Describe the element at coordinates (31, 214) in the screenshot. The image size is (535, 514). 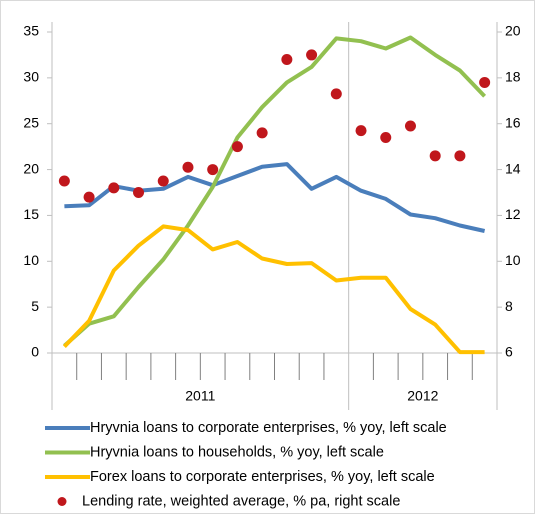
I see `y-tick-label: 15` at that location.